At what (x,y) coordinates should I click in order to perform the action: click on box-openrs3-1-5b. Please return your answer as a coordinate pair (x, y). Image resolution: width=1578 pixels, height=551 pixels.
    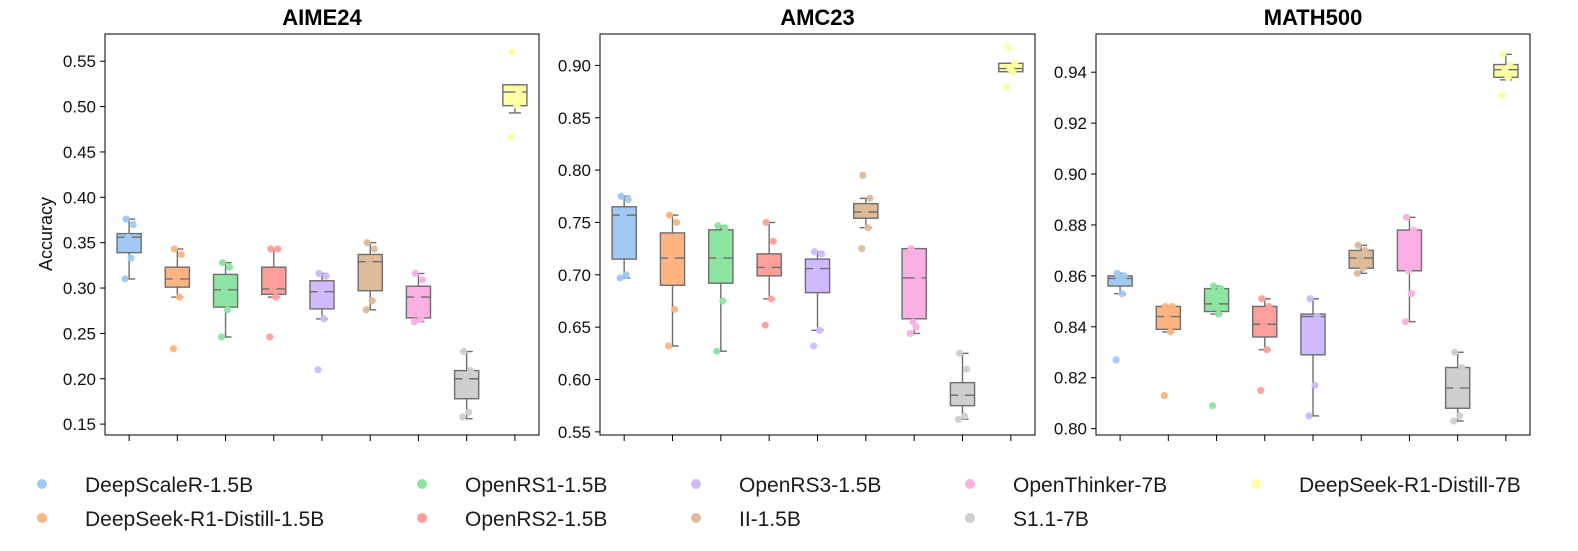
    Looking at the image, I should click on (322, 321).